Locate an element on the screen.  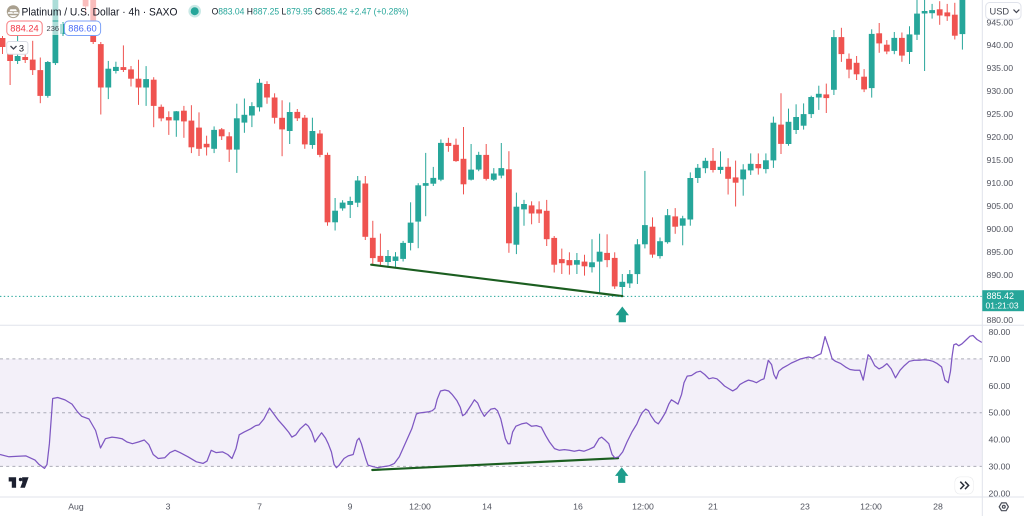
svg-text: 880.00 is located at coordinates (1000, 320).